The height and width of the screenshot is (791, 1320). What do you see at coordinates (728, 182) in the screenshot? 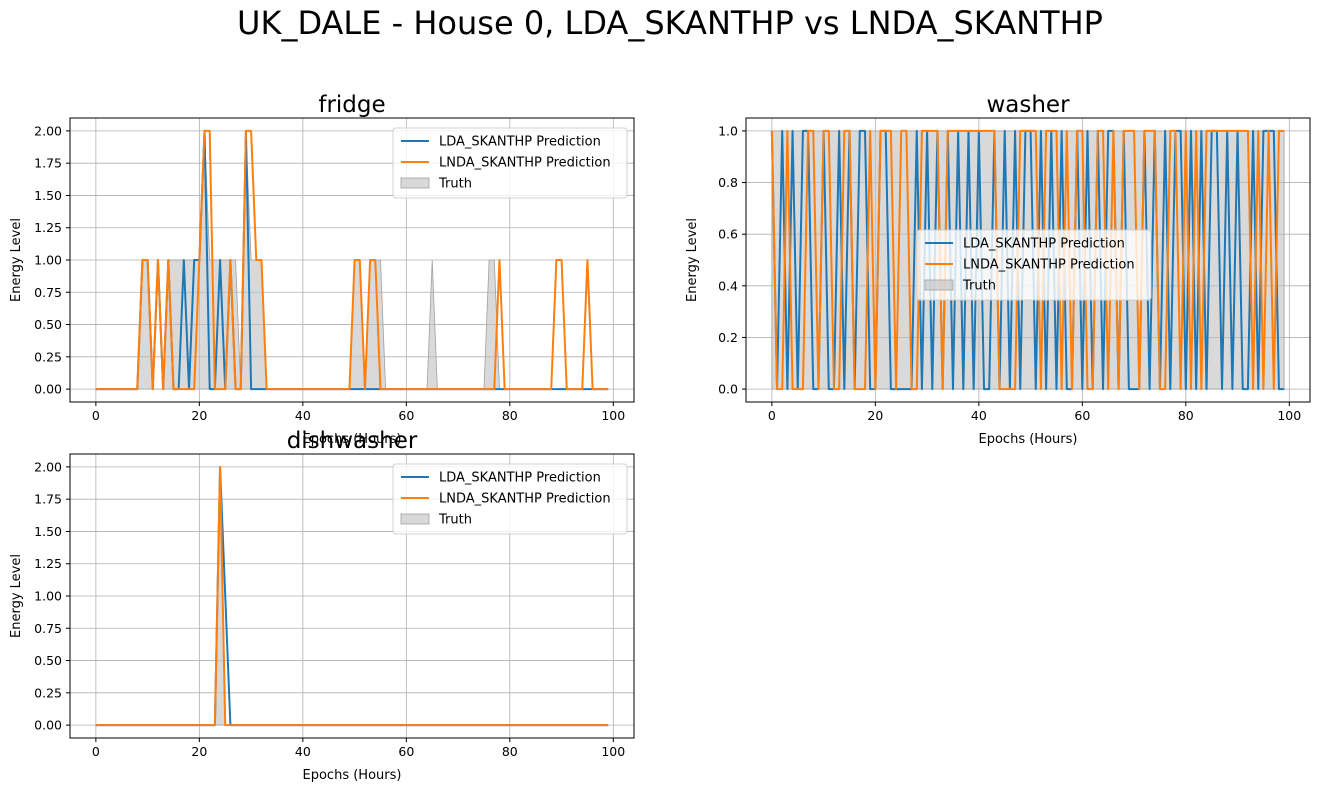
I see `y-tick-label: 0.8` at bounding box center [728, 182].